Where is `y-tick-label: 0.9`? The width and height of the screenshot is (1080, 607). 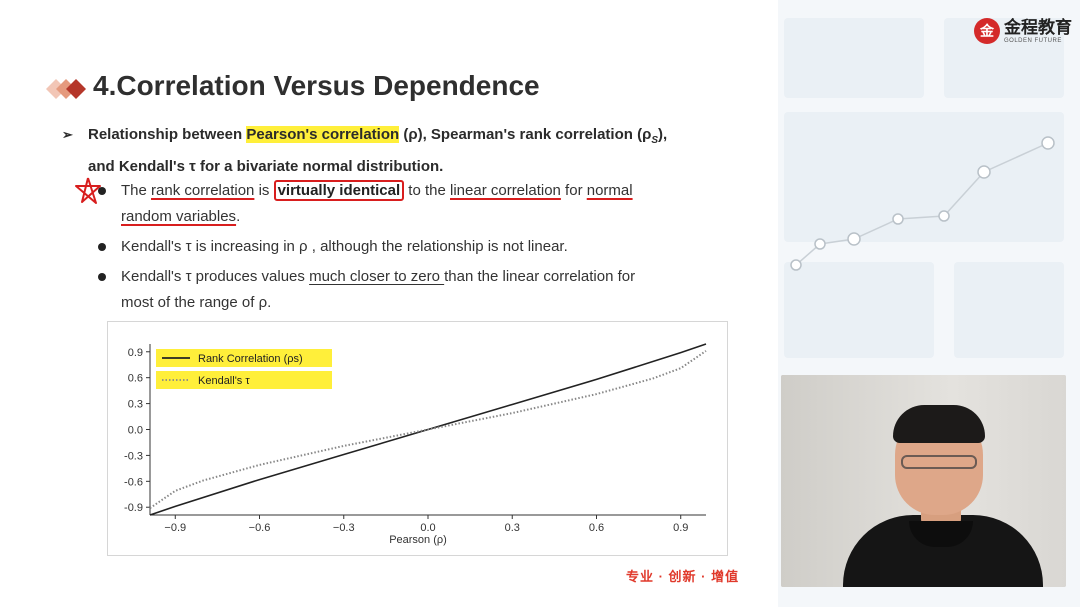
y-tick-label: 0.9 is located at coordinates (135, 353).